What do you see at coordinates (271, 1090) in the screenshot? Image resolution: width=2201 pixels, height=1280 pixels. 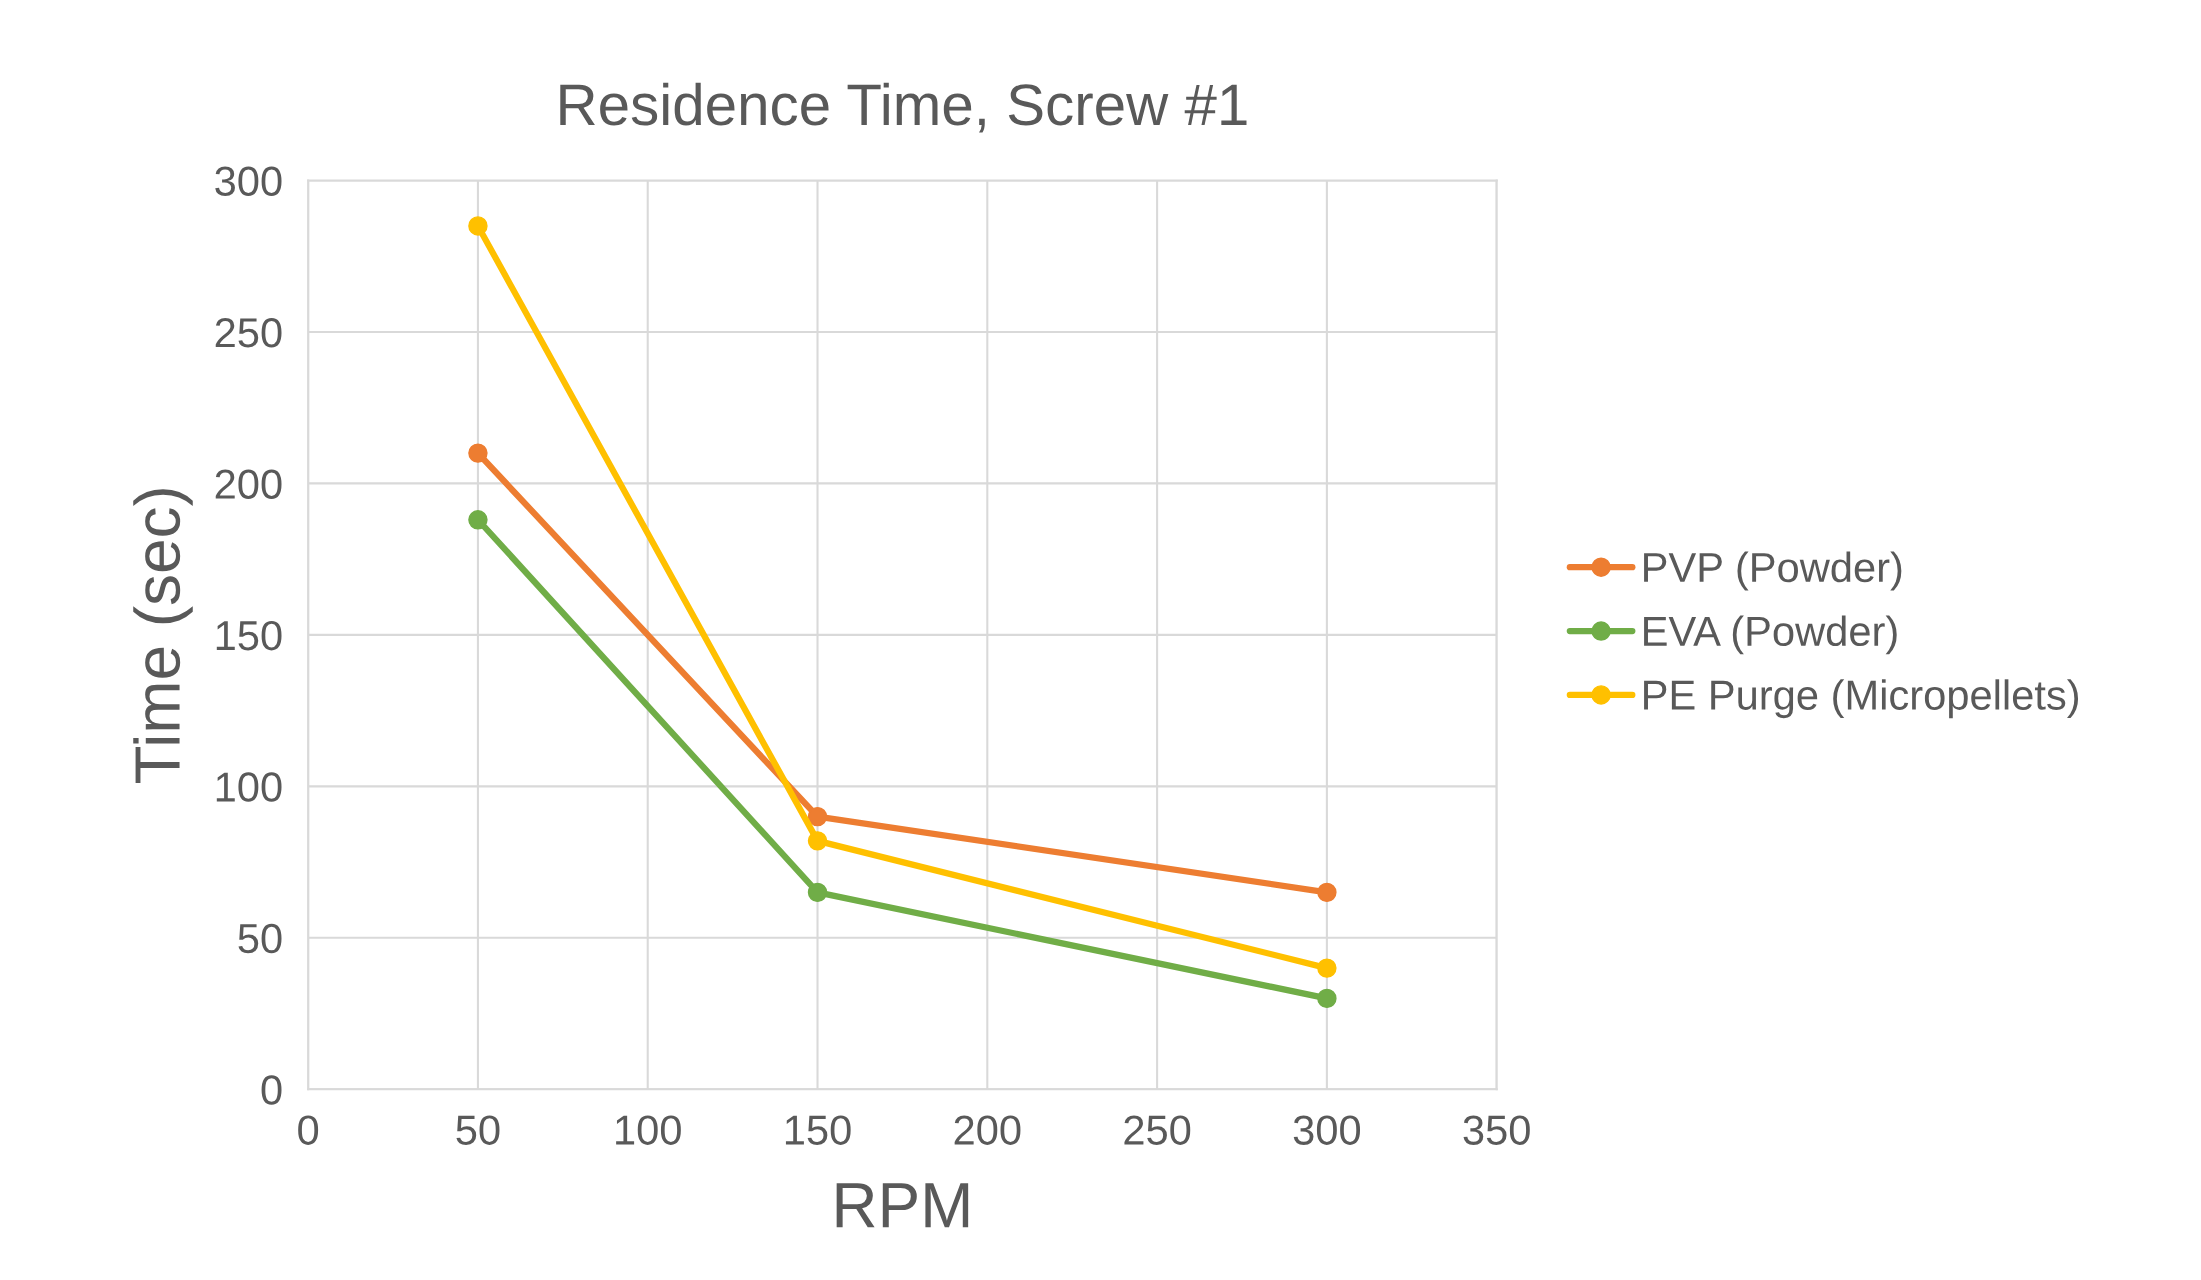 I see `y-tick-label: 0` at bounding box center [271, 1090].